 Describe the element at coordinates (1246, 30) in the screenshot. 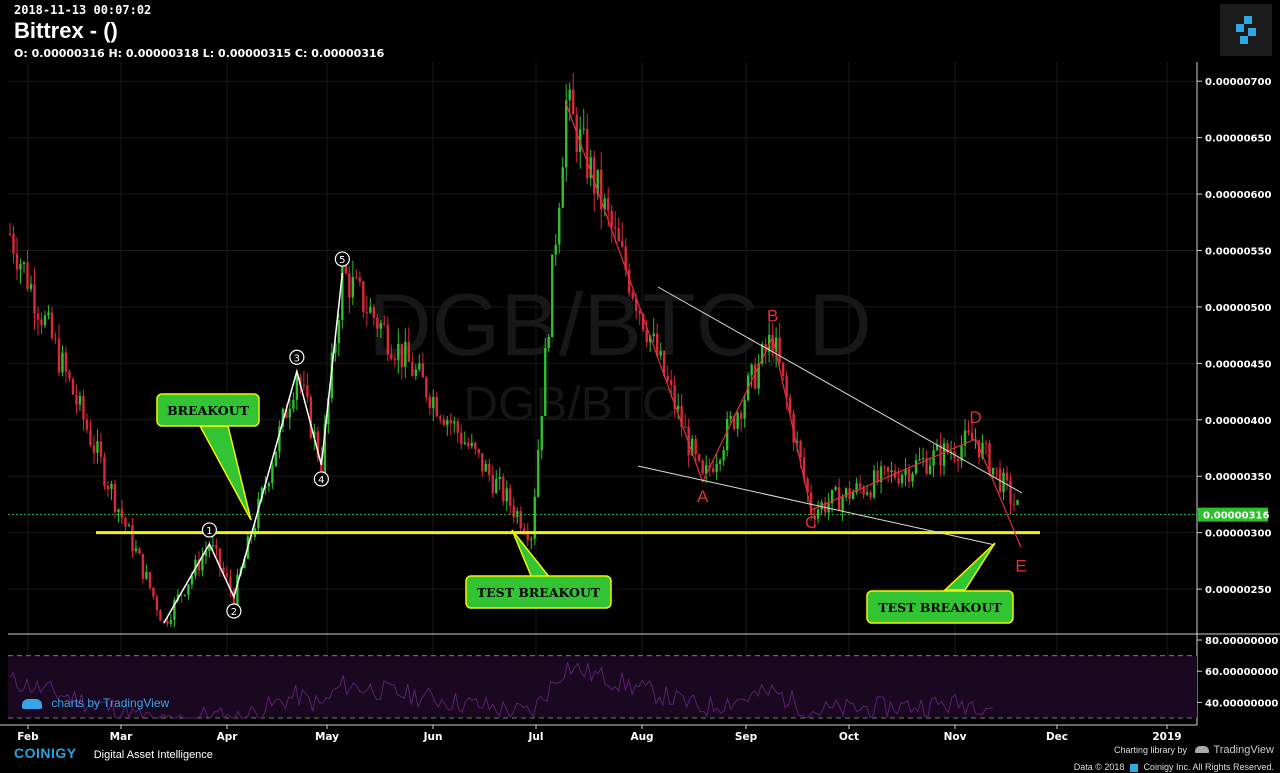

I see `coinigy-logo-icon` at that location.